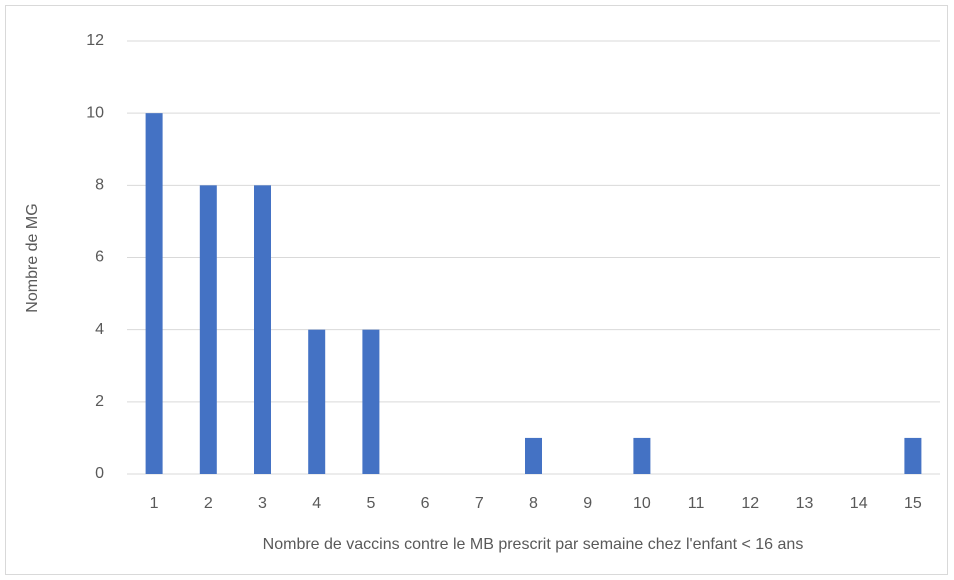  What do you see at coordinates (95, 112) in the screenshot?
I see `y-tick-label: 10` at bounding box center [95, 112].